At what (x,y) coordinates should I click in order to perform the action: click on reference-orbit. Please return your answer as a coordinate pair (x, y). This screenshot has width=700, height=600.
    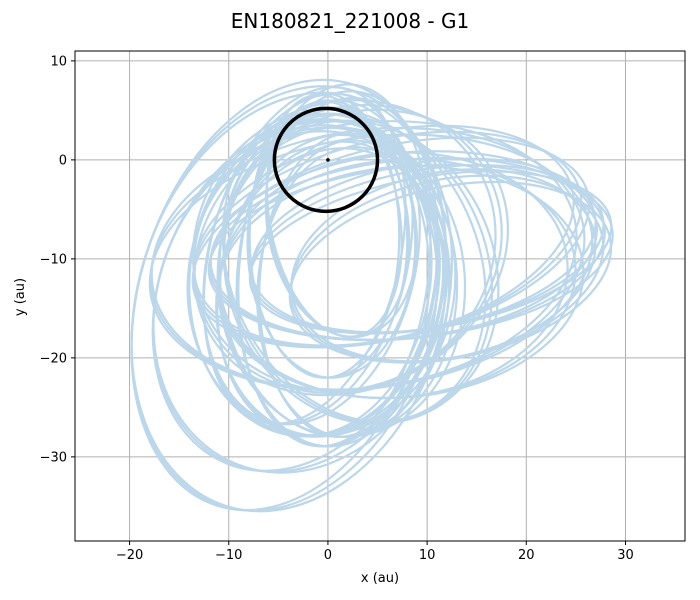
    Looking at the image, I should click on (326, 160).